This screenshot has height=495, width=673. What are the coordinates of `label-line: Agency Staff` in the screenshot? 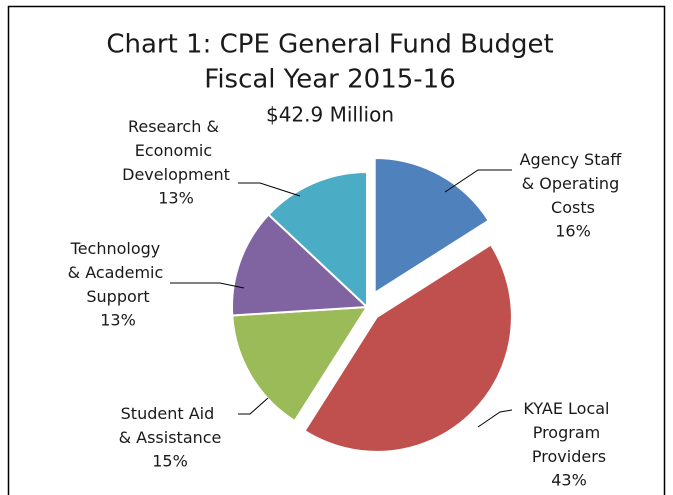 It's located at (573, 159).